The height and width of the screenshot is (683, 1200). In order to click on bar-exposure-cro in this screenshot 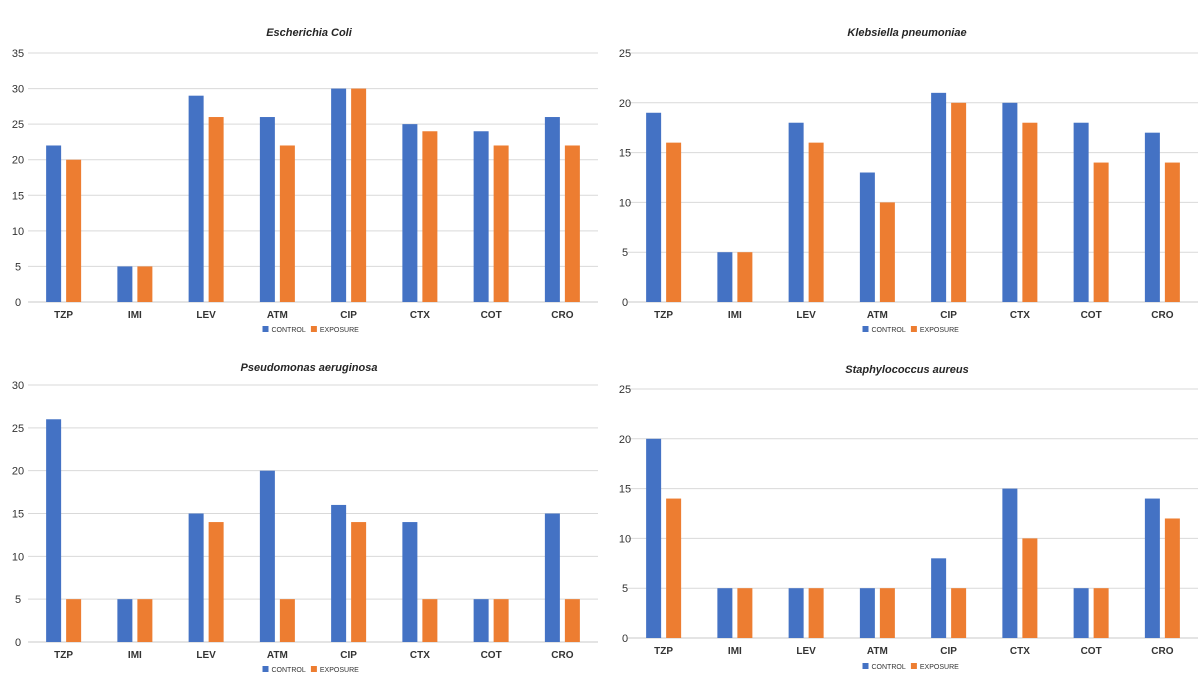, I will do `click(1172, 232)`.